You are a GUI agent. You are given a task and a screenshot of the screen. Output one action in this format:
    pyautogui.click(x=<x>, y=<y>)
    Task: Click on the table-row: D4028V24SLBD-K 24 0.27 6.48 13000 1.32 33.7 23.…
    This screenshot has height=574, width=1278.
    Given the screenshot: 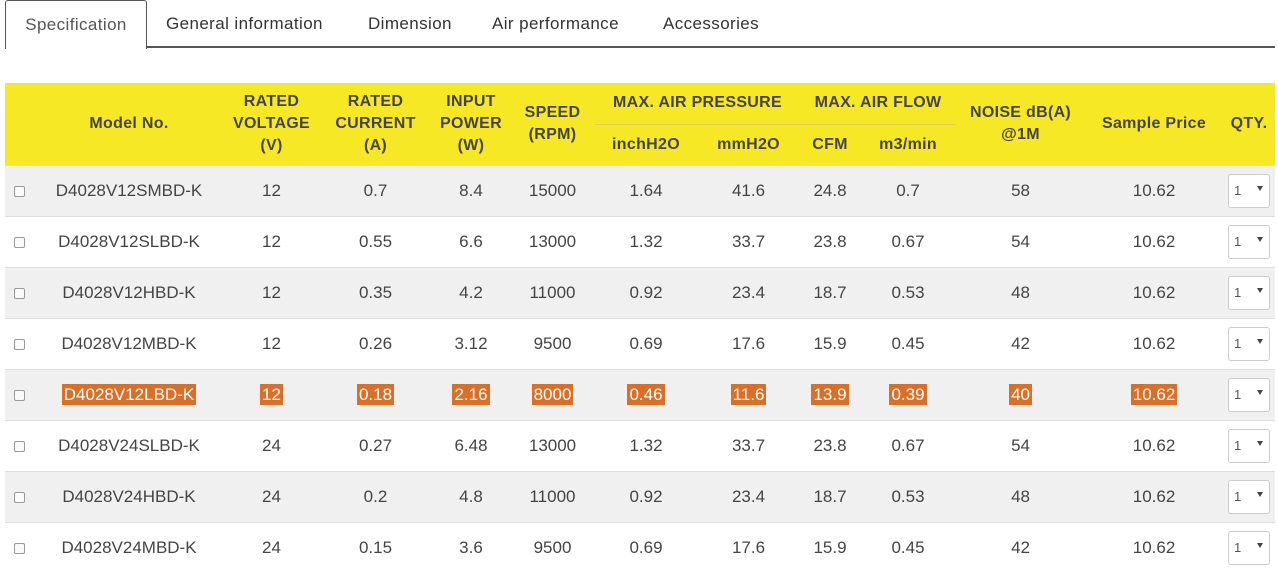 What is the action you would take?
    pyautogui.click(x=640, y=445)
    